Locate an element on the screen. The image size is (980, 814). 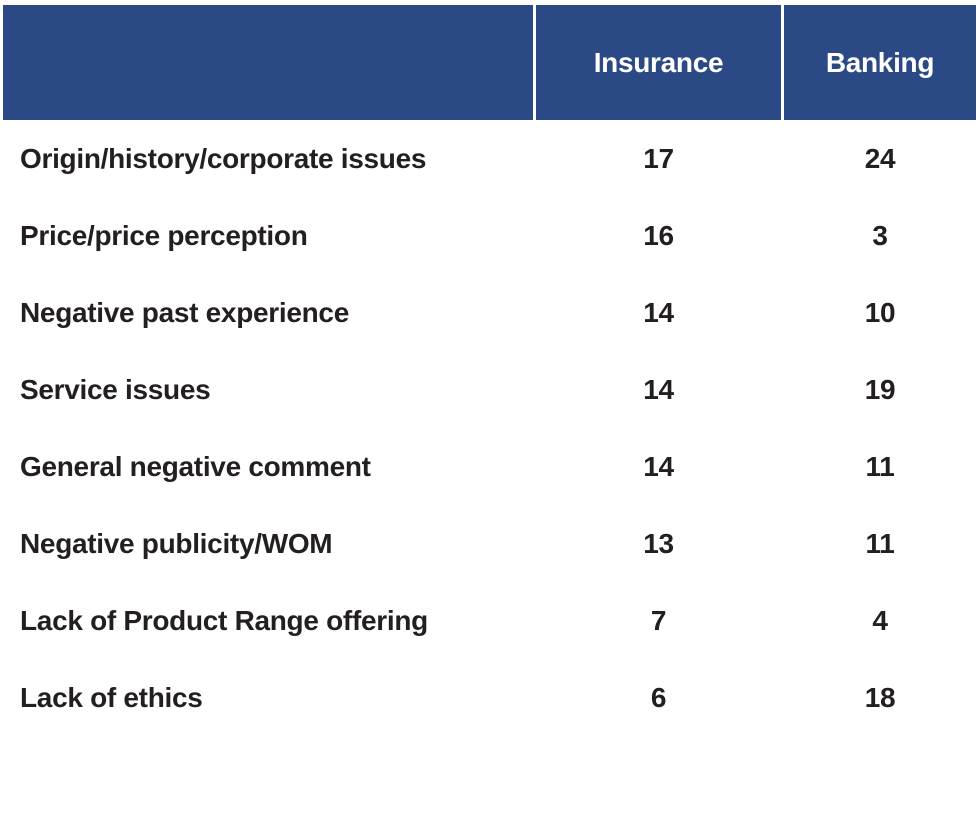
table-row: Price/price perception 16 3 is located at coordinates (489, 235).